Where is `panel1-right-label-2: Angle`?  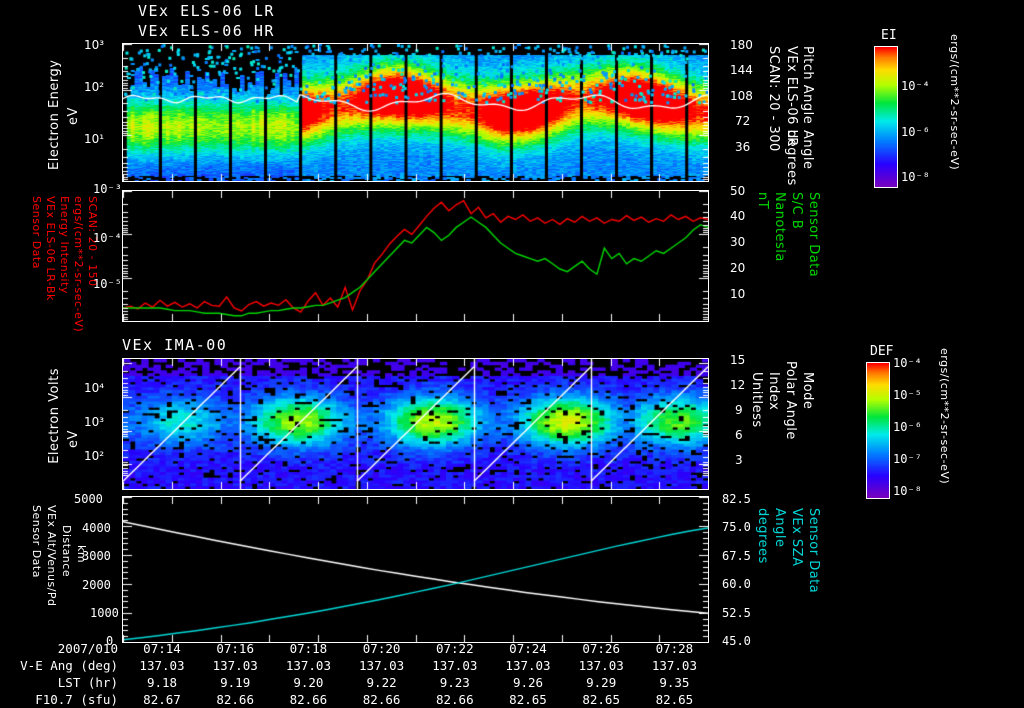 panel1-right-label-2: Angle is located at coordinates (807, 150).